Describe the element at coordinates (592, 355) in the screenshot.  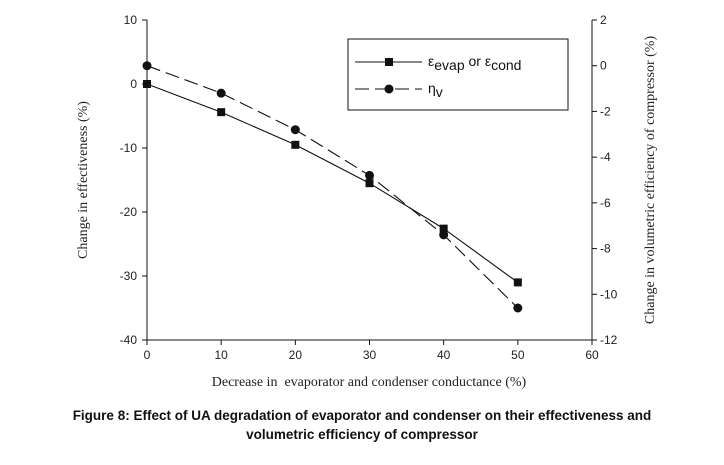
I see `x-tick-label: 60` at that location.